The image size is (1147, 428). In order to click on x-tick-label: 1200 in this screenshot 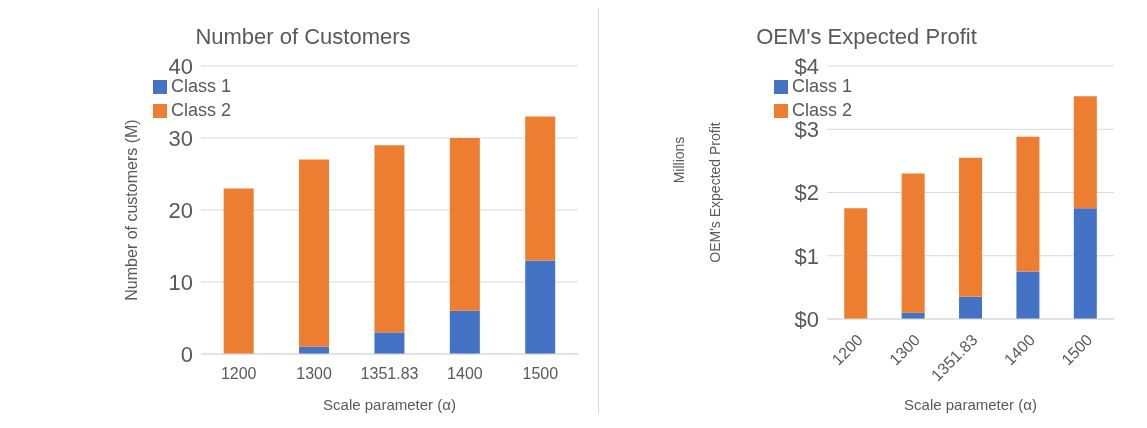, I will do `click(238, 374)`.